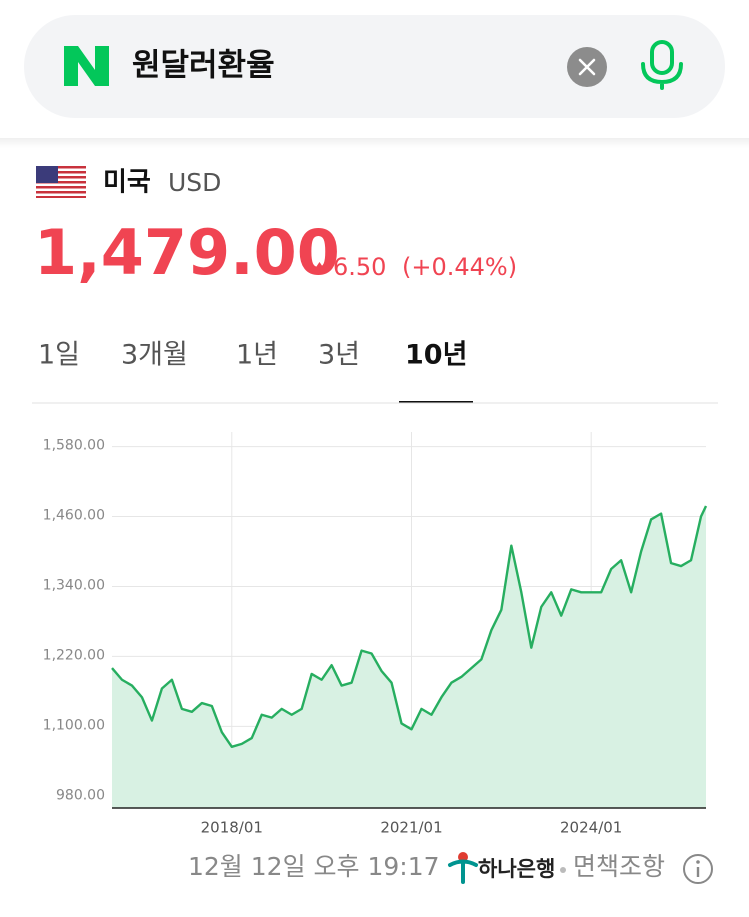 This screenshot has width=749, height=917. Describe the element at coordinates (359, 267) in the screenshot. I see `change: 6.50` at that location.